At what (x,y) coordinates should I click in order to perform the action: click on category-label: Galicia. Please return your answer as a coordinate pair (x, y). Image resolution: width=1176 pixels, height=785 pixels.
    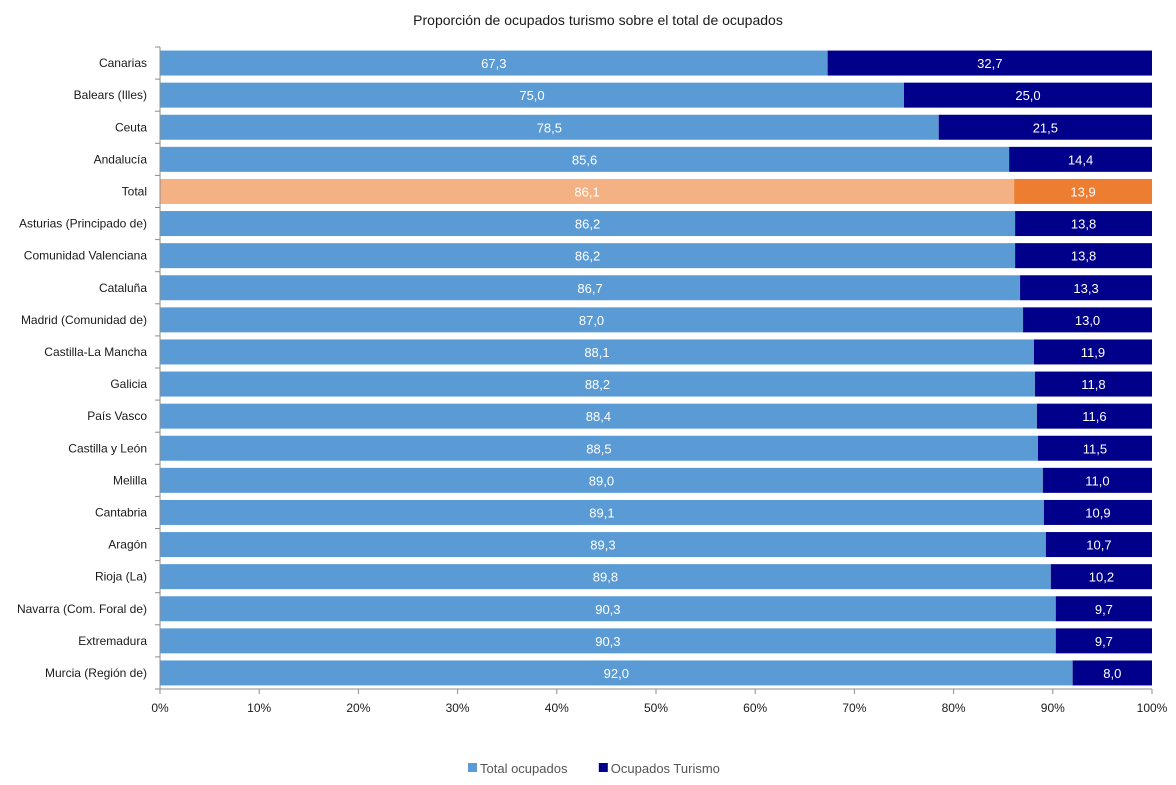
    Looking at the image, I should click on (128, 384).